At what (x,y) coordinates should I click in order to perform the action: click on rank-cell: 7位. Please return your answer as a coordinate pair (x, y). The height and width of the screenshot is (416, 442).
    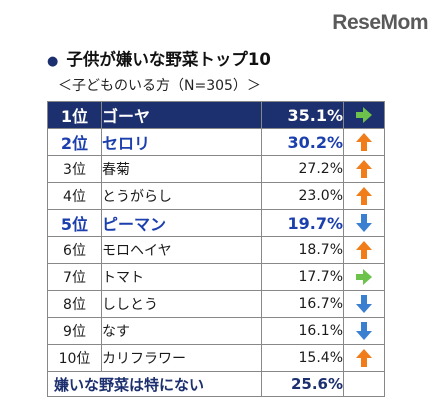
    Looking at the image, I should click on (74, 277).